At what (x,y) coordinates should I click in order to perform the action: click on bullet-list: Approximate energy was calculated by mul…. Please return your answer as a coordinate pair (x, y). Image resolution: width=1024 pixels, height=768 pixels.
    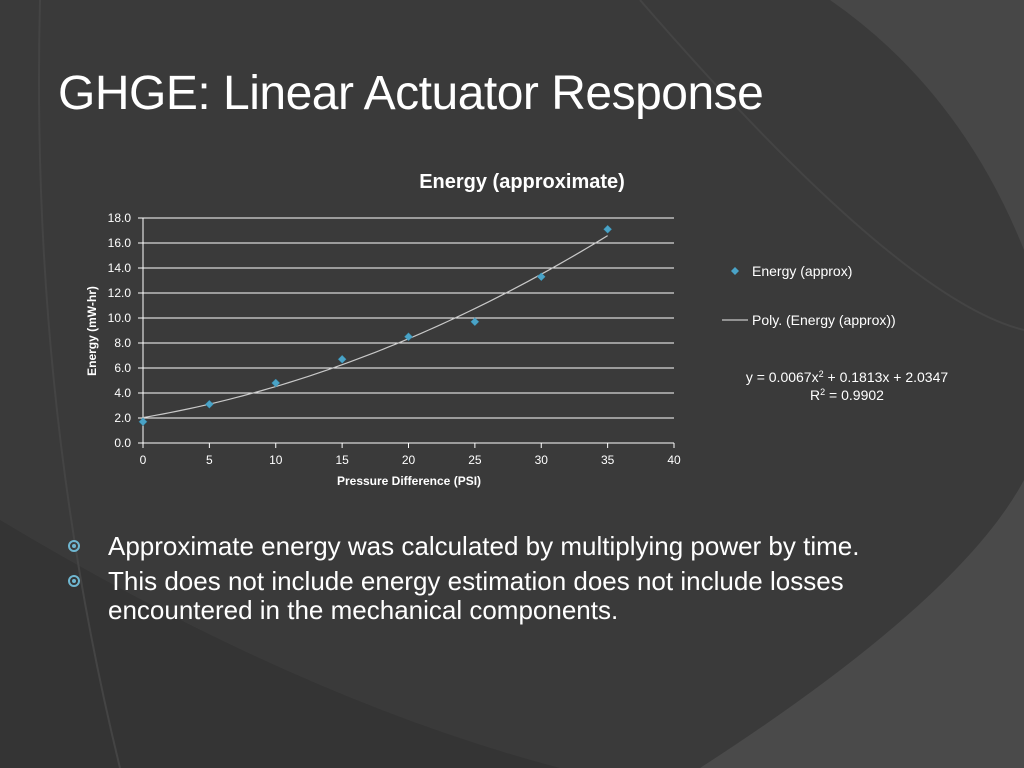
    Looking at the image, I should click on (508, 581).